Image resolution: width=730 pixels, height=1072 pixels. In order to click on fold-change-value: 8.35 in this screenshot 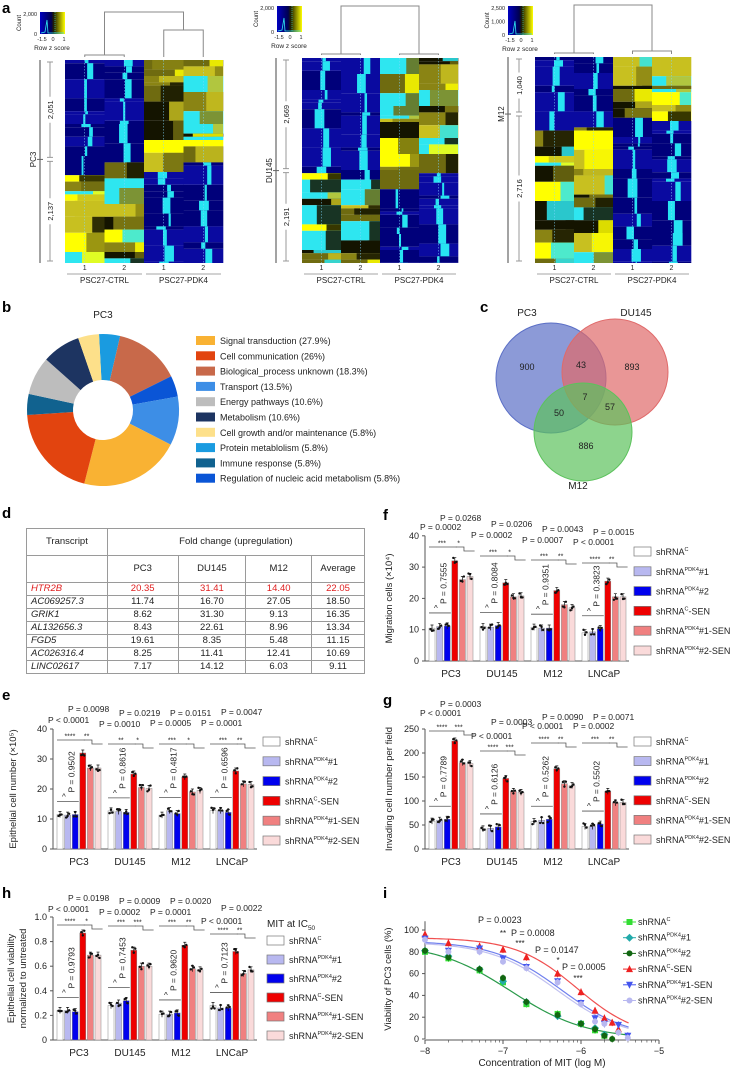, I will do `click(212, 641)`.